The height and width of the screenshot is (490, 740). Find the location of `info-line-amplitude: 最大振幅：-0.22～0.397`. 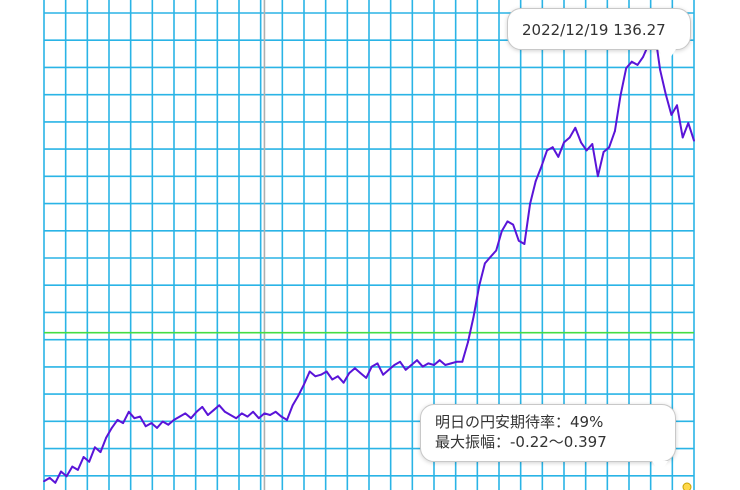

info-line-amplitude: 最大振幅：-0.22～0.397 is located at coordinates (521, 442).